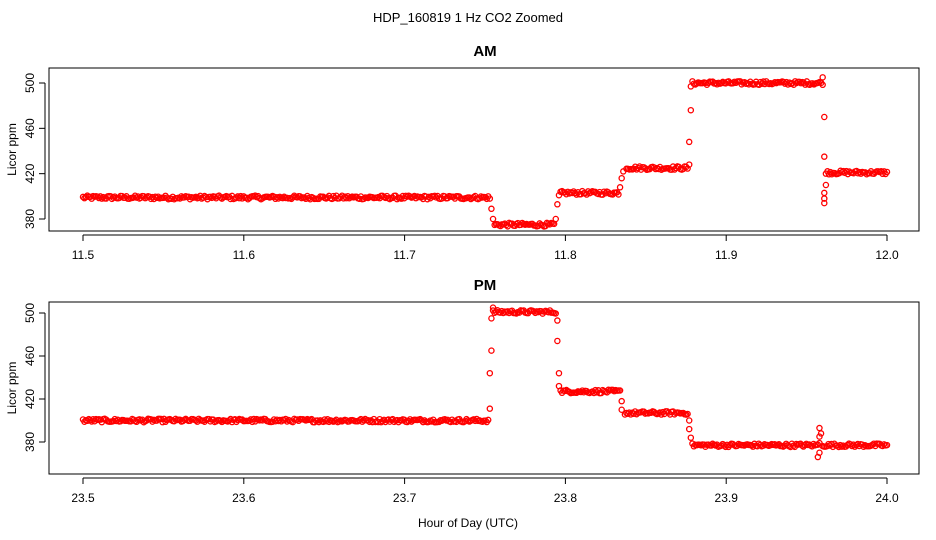 The width and height of the screenshot is (936, 540). I want to click on pm-x-tick-label: 23.5, so click(83, 498).